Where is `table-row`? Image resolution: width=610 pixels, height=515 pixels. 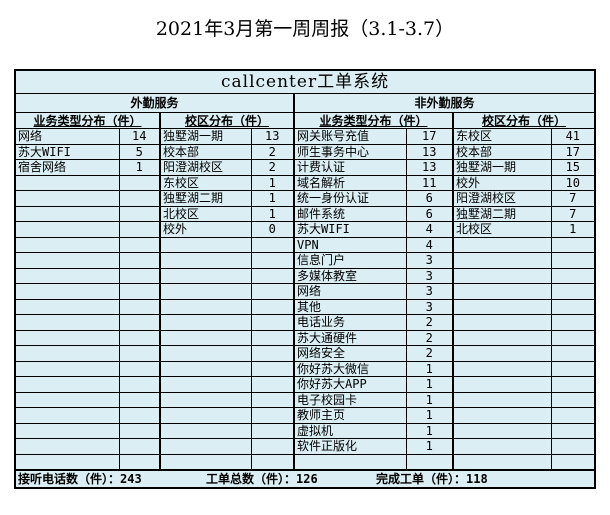 table-row is located at coordinates (305, 462).